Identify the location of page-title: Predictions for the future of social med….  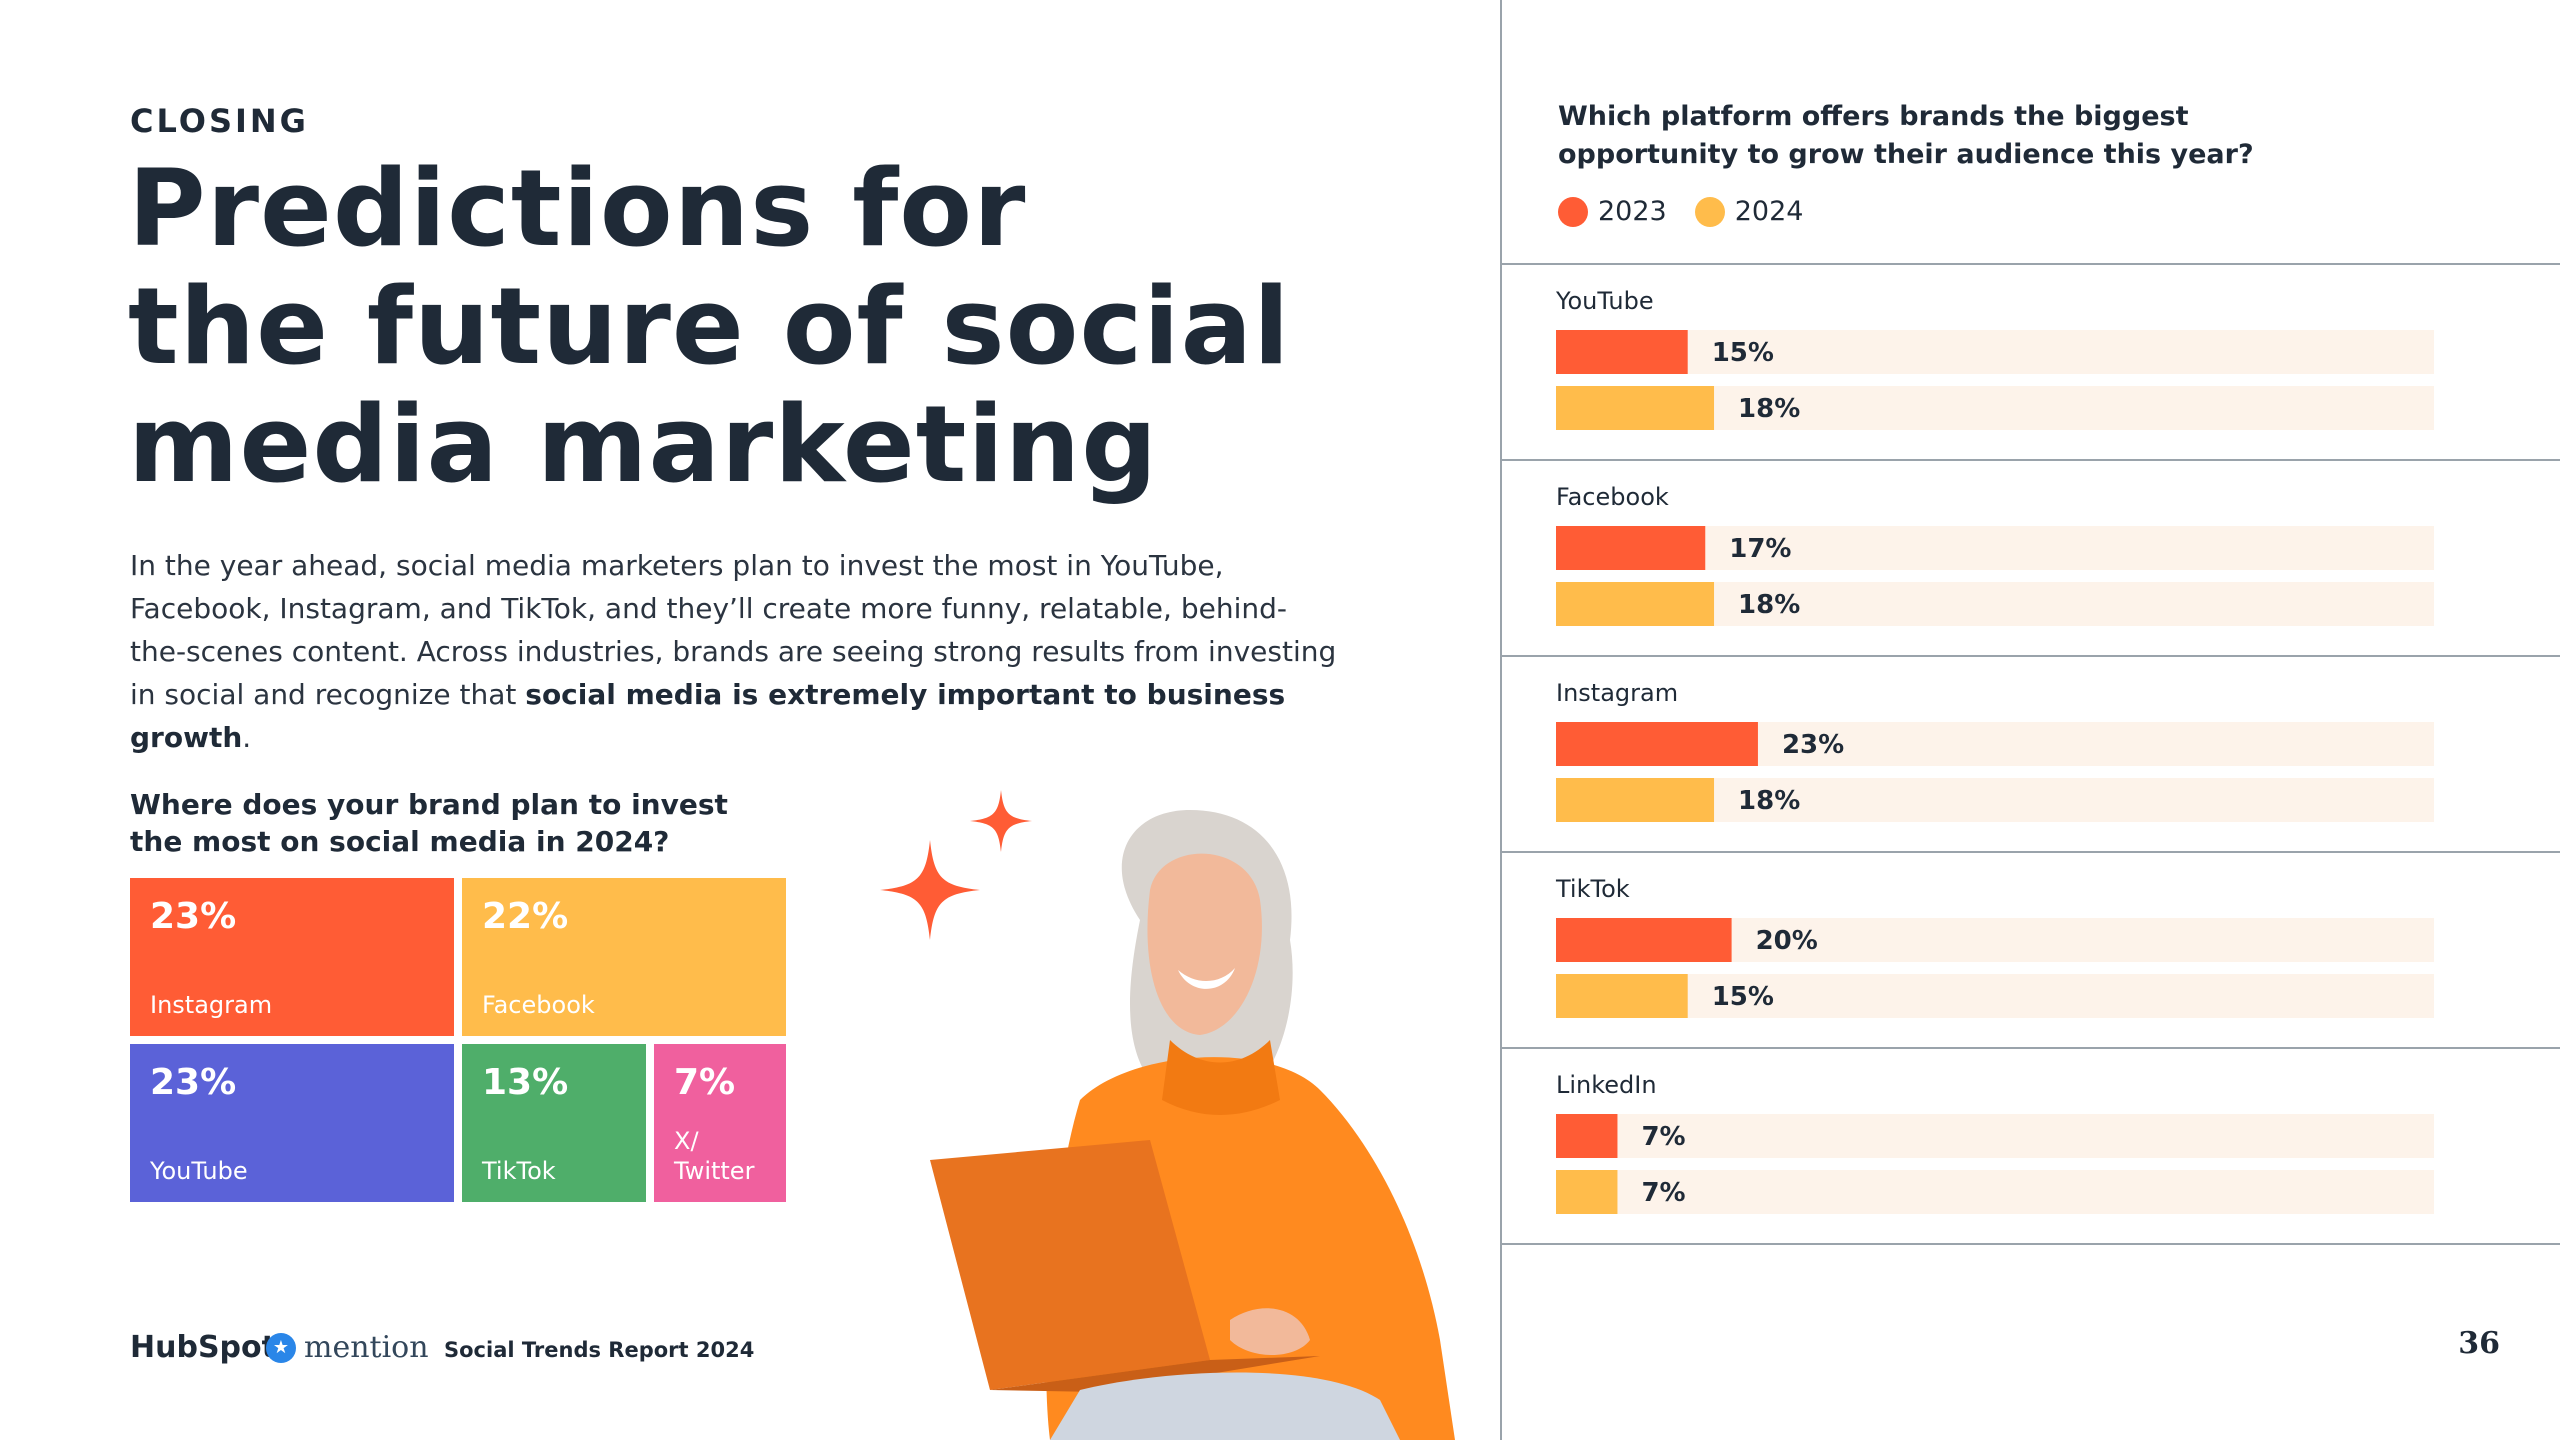
(778, 327).